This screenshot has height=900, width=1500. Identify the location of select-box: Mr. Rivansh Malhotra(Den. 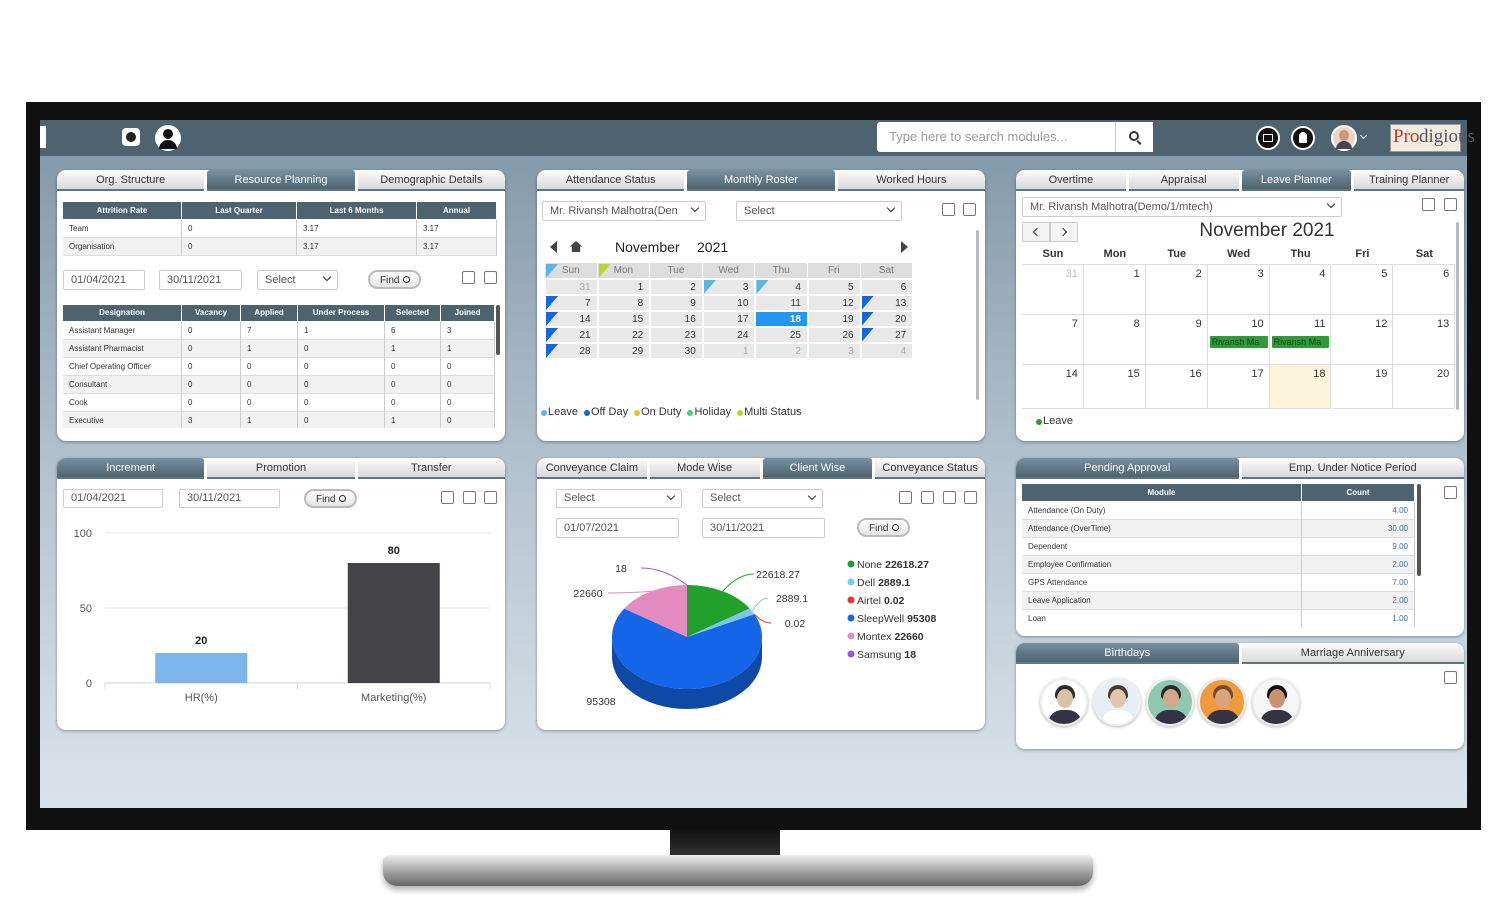
(624, 211).